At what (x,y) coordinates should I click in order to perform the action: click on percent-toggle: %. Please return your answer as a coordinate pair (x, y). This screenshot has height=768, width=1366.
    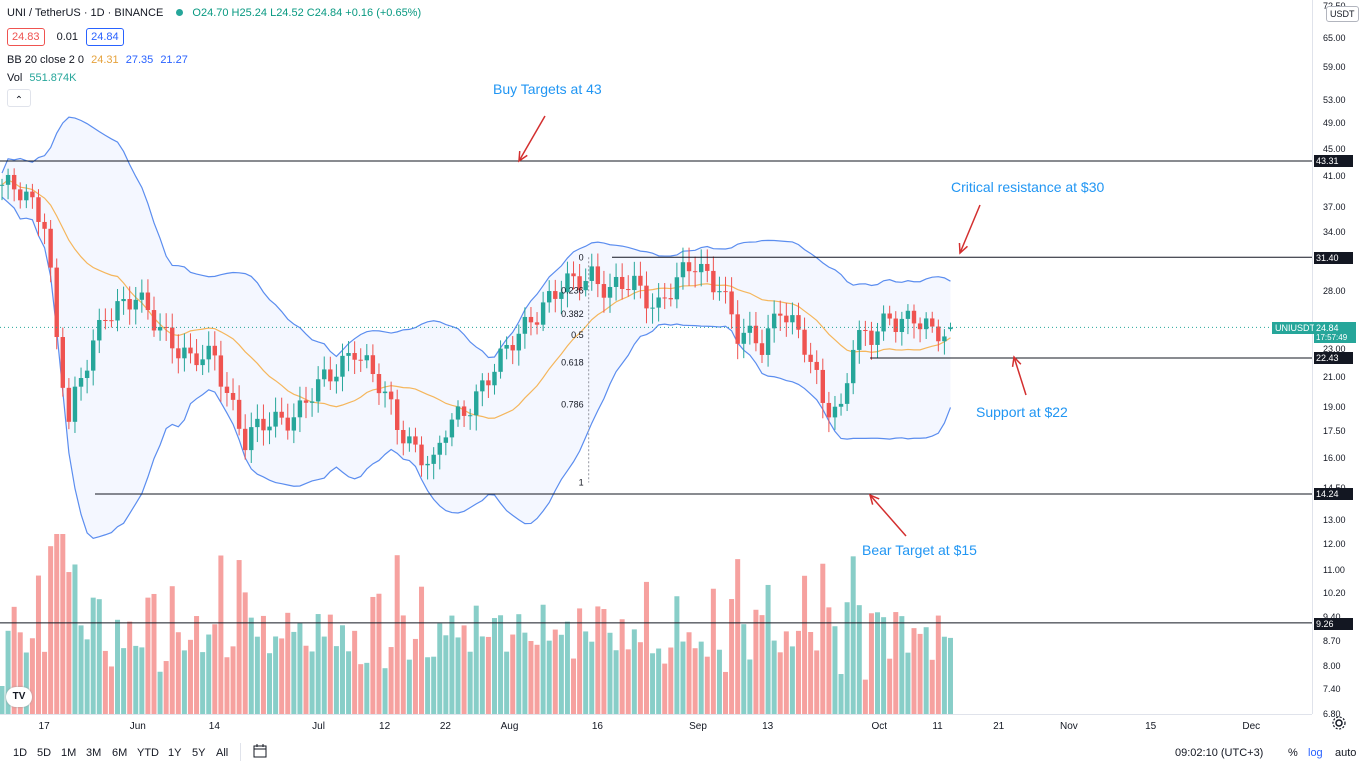
    Looking at the image, I should click on (1293, 753).